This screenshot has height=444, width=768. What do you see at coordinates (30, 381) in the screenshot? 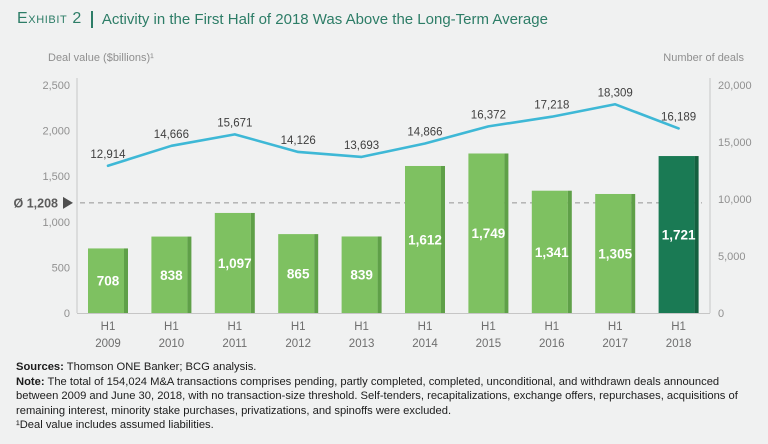
I see `note-label: Note:` at bounding box center [30, 381].